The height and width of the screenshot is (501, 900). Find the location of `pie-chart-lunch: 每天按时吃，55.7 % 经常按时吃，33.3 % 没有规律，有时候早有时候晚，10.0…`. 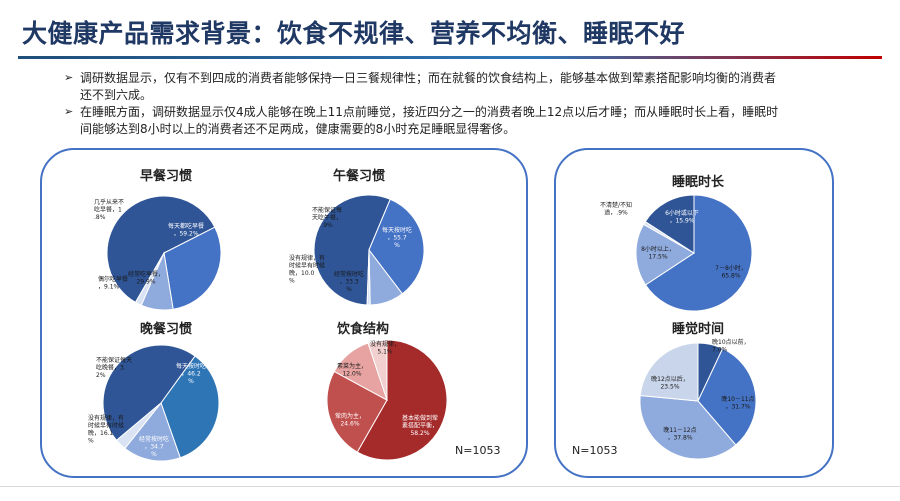

pie-chart-lunch: 每天按时吃，55.7 % 经常按时吃，33.3 % 没有规律，有时候早有时候晚，10.0… is located at coordinates (357, 250).